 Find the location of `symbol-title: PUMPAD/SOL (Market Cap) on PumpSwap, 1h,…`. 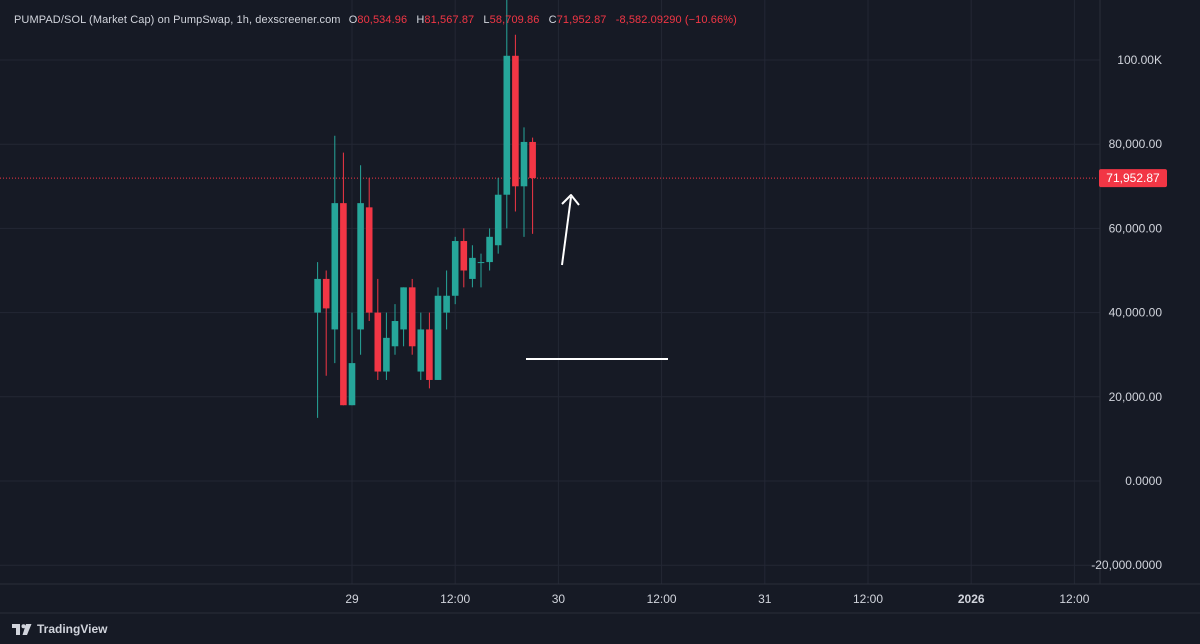

symbol-title: PUMPAD/SOL (Market Cap) on PumpSwap, 1h,… is located at coordinates (177, 20).